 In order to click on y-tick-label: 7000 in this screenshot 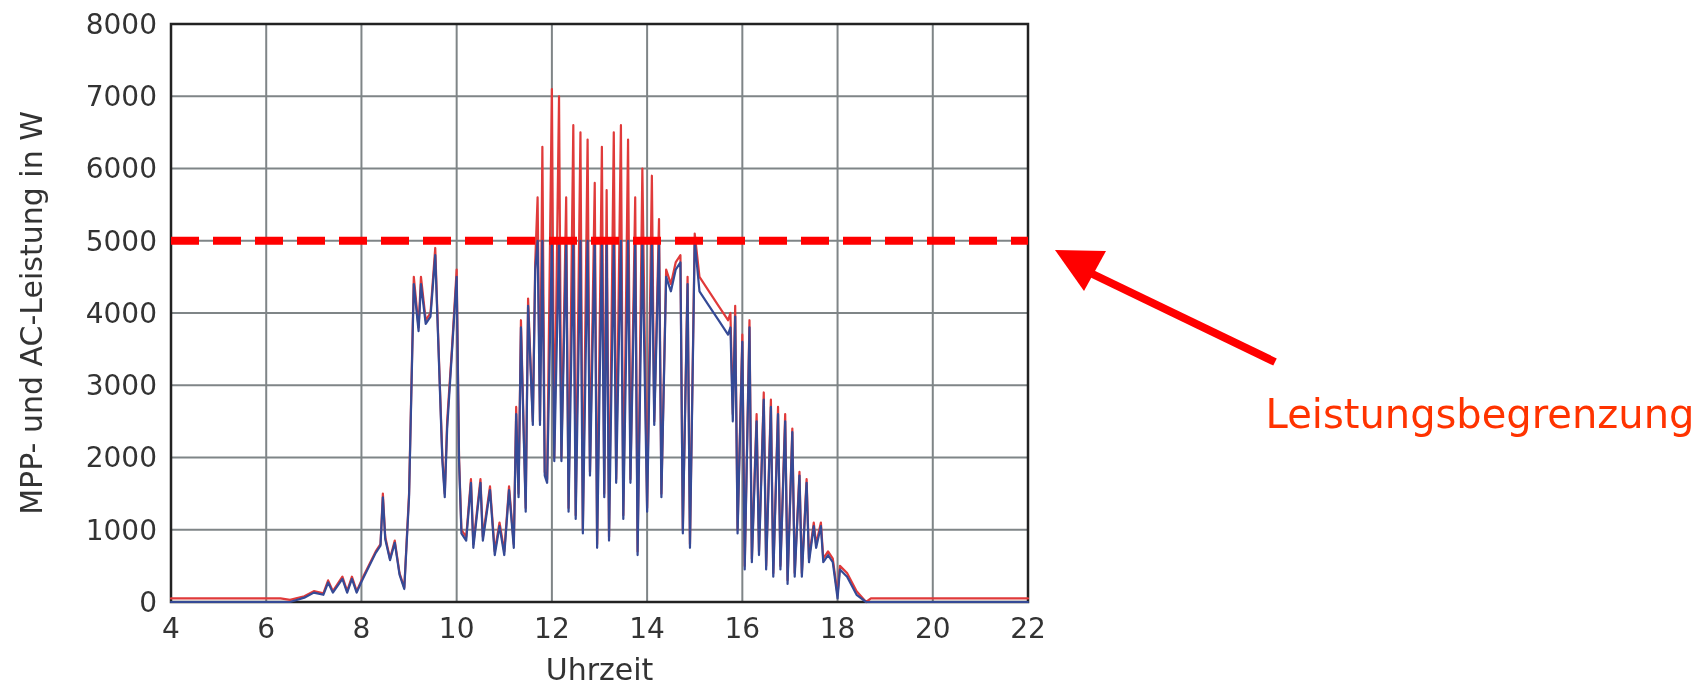, I will do `click(121, 97)`.